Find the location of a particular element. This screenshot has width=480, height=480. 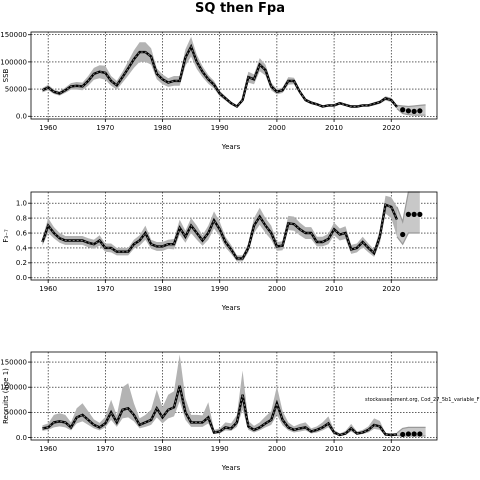

forecast-band is located at coordinates (408, 218).